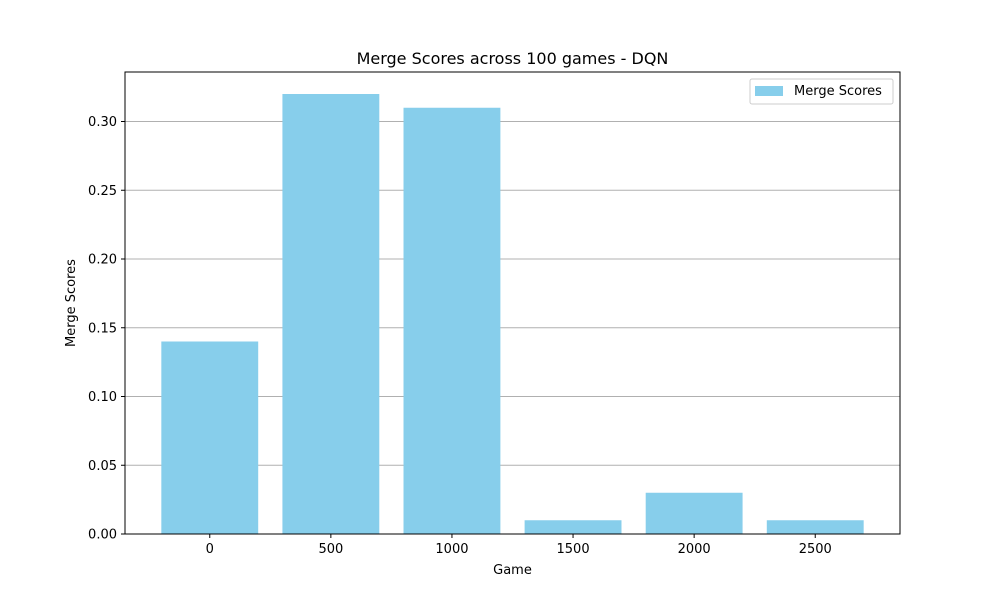  I want to click on legend-label: Merge Scores, so click(838, 91).